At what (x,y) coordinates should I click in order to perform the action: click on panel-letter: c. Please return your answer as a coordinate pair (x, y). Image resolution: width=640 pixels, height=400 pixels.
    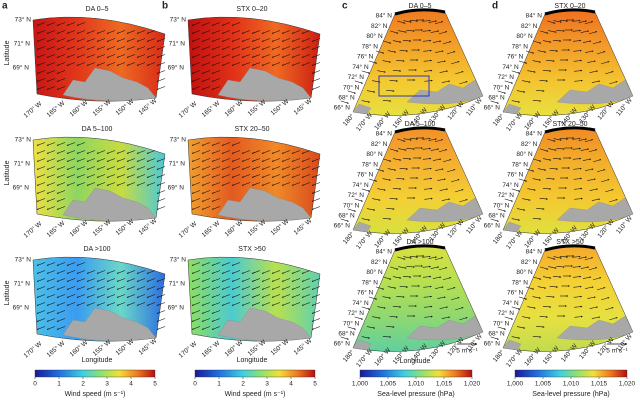
    Looking at the image, I should click on (345, 6).